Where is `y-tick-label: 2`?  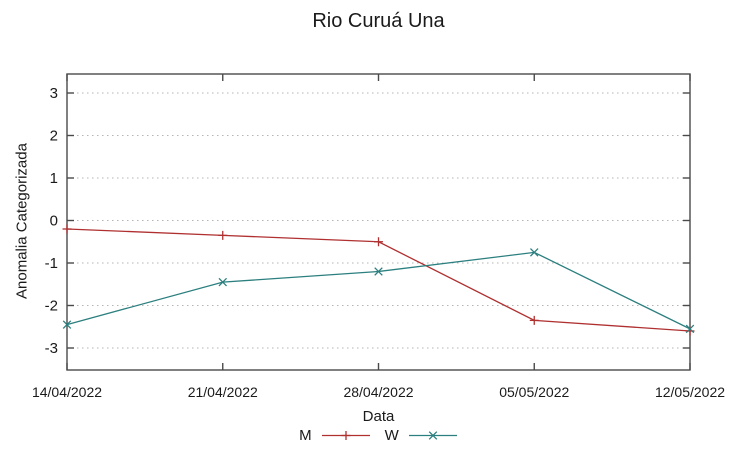 y-tick-label: 2 is located at coordinates (54, 136).